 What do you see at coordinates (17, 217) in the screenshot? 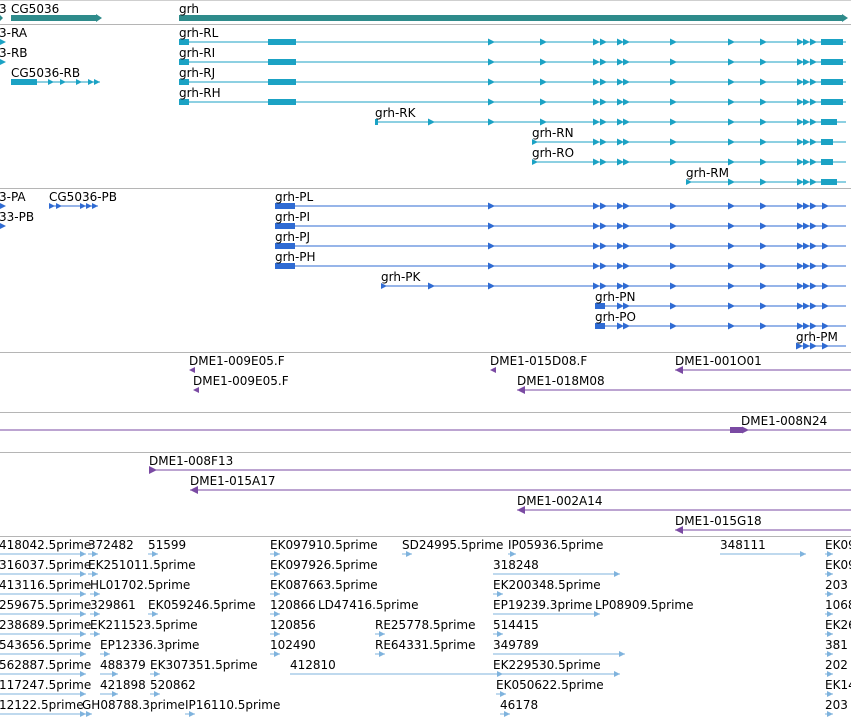
I see `protein-label: 33-PB` at bounding box center [17, 217].